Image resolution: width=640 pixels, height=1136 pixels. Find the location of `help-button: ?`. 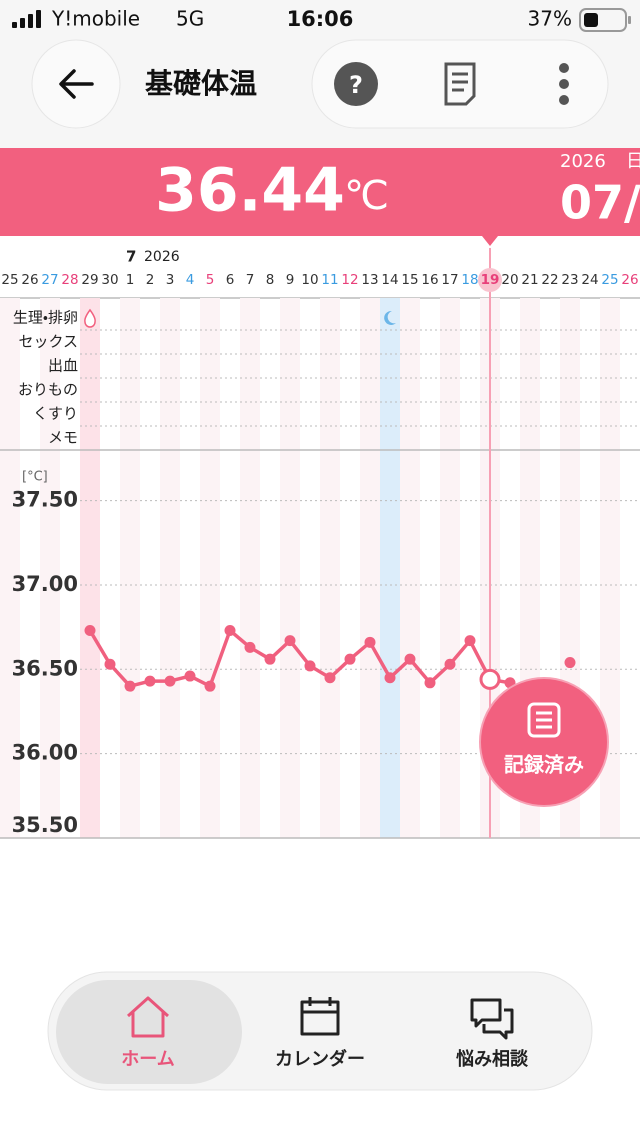

help-button: ? is located at coordinates (356, 84).